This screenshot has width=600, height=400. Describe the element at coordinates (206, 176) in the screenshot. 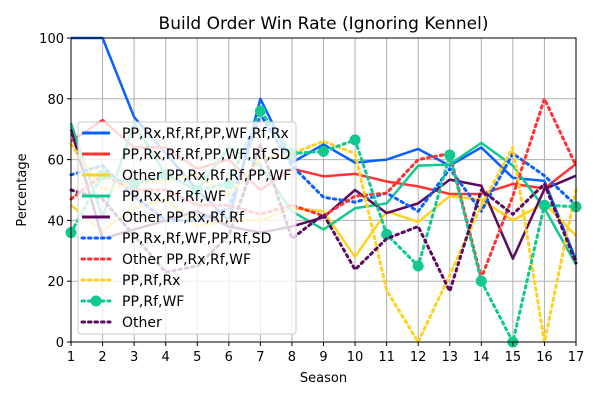

I see `legend-label: Other PP,Rx,Rf,Rf,PP,WF` at that location.